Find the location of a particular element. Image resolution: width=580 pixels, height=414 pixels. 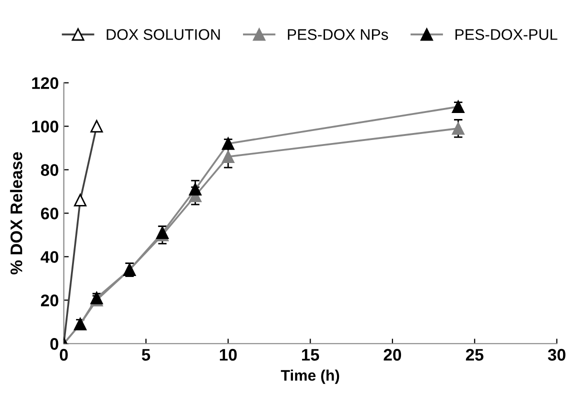

x-axis-title: Time (h) is located at coordinates (310, 377).